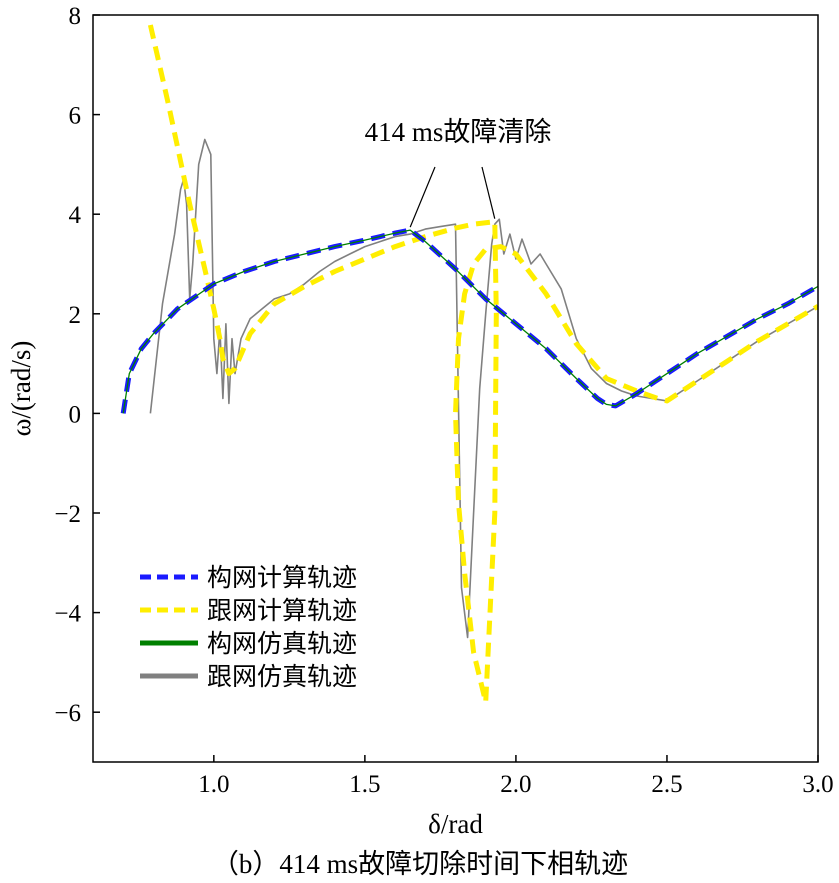  What do you see at coordinates (282, 611) in the screenshot?
I see `legend-label-gfl-calc: 跟网计算轨迹` at bounding box center [282, 611].